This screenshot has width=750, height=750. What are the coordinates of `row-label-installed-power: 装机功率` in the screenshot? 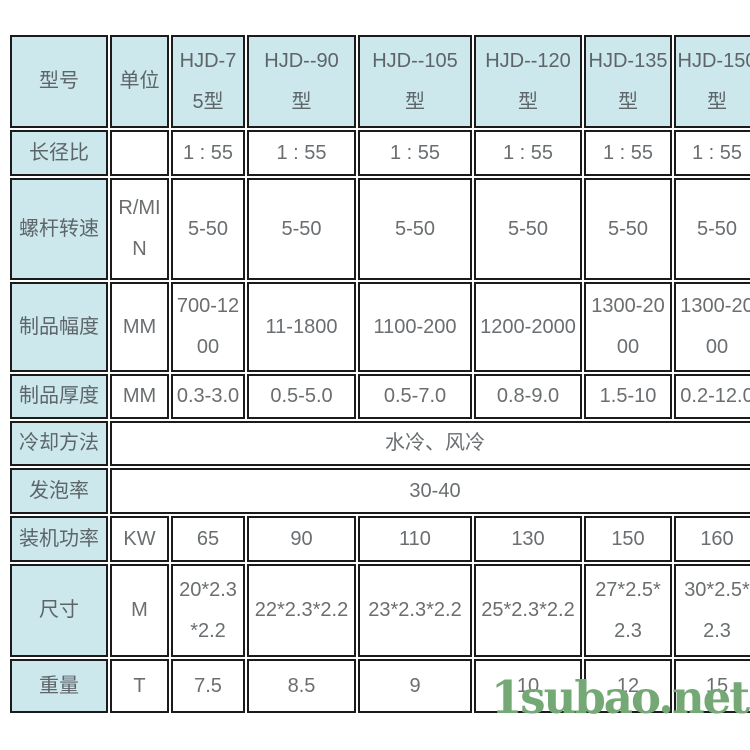 It's located at (59, 539).